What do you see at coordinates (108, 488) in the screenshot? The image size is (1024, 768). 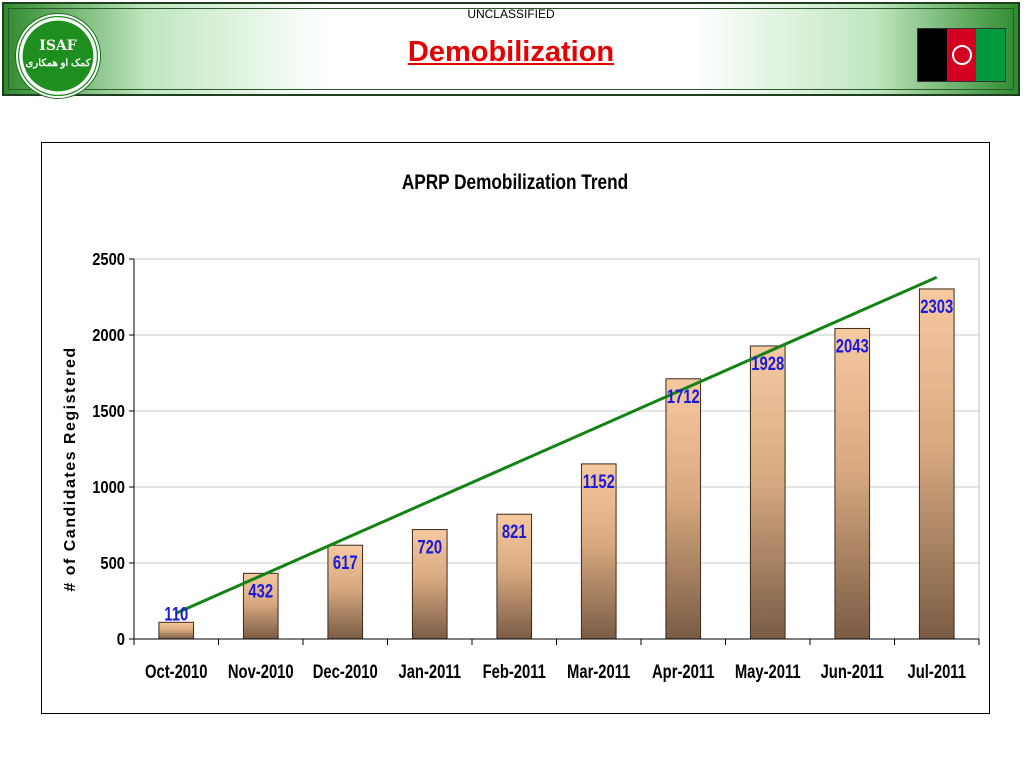 I see `y-tick-label: 1000` at bounding box center [108, 488].